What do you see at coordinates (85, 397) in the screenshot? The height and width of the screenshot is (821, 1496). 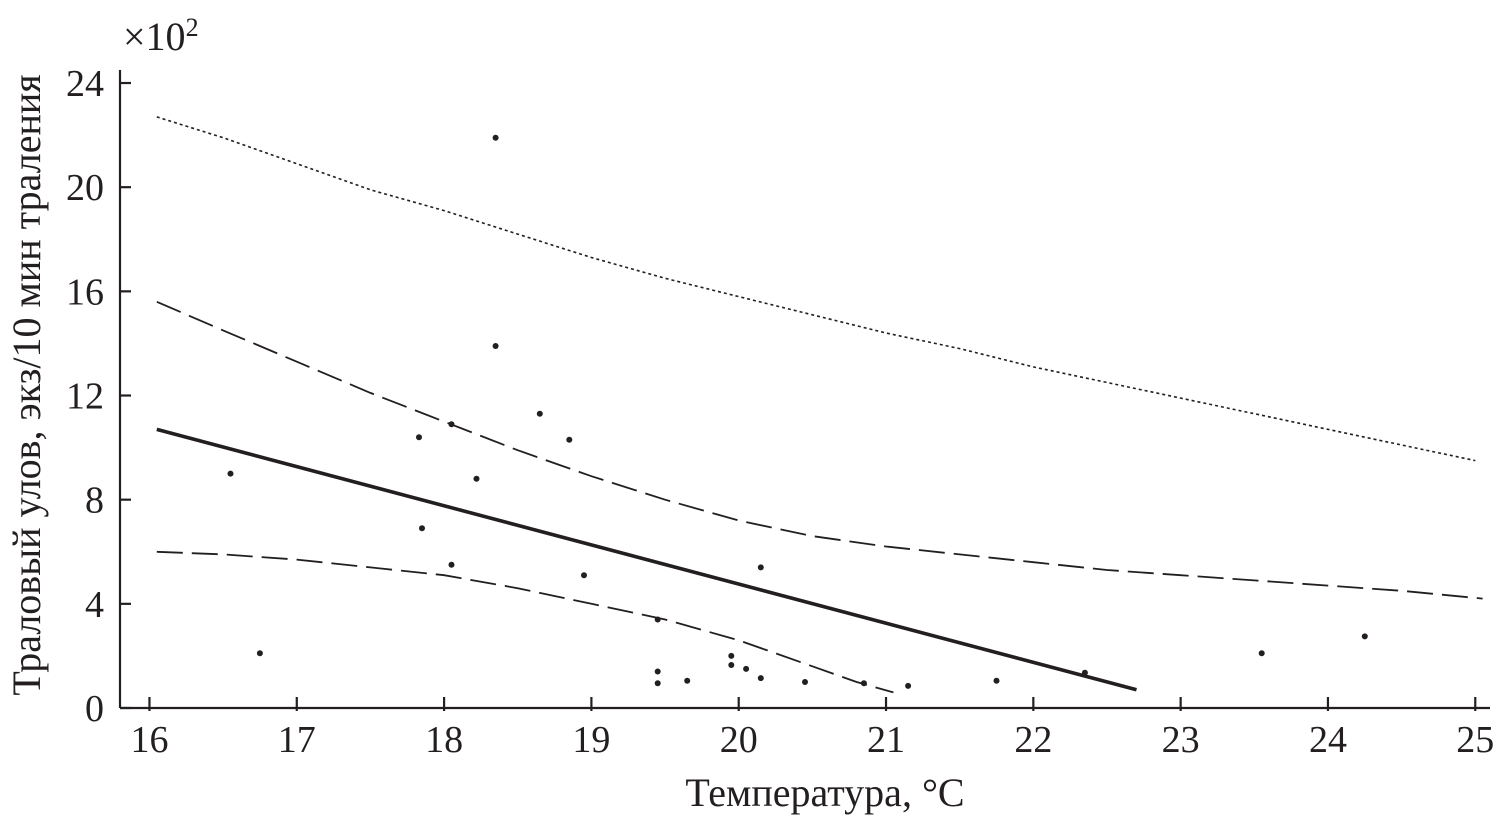 I see `y-tick-label: 12` at bounding box center [85, 397].